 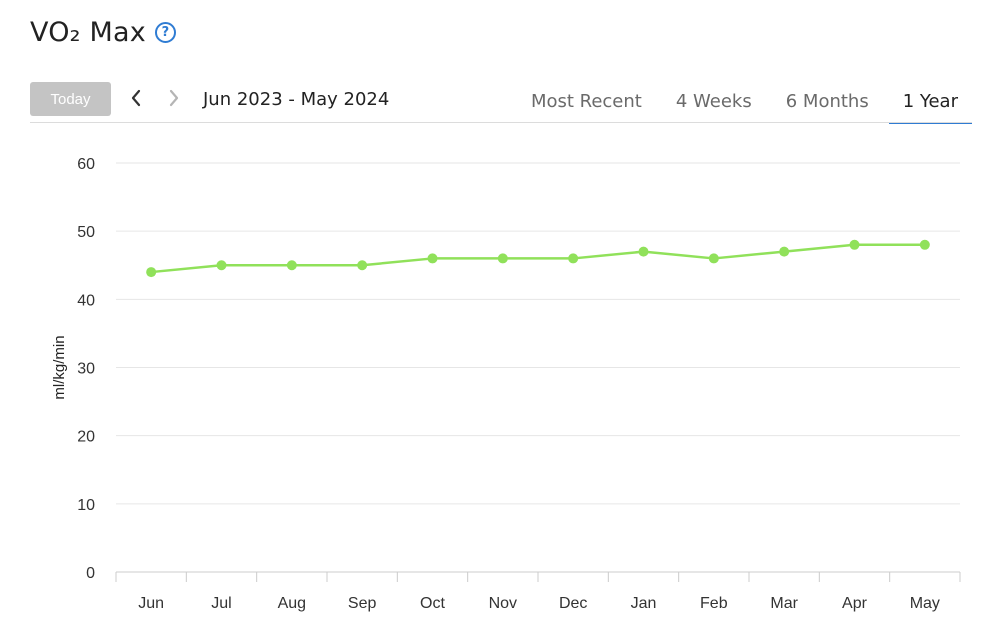 What do you see at coordinates (86, 164) in the screenshot?
I see `y-tick-label: 60` at bounding box center [86, 164].